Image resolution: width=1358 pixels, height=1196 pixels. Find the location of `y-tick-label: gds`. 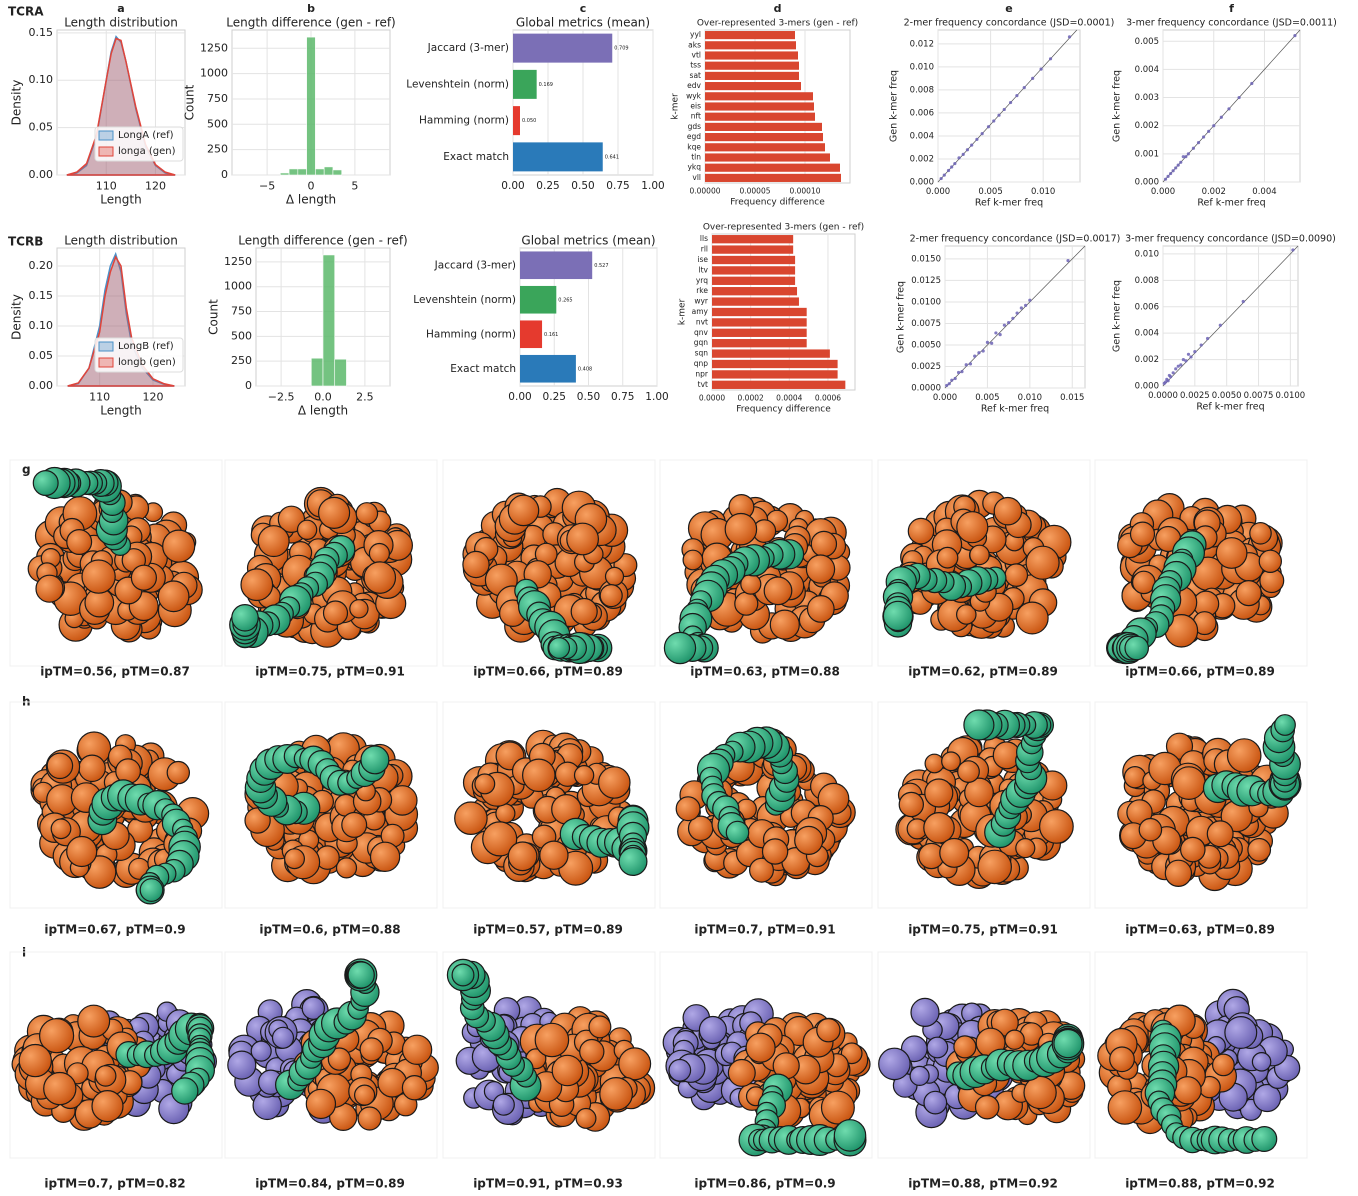

y-tick-label: gds is located at coordinates (695, 126).